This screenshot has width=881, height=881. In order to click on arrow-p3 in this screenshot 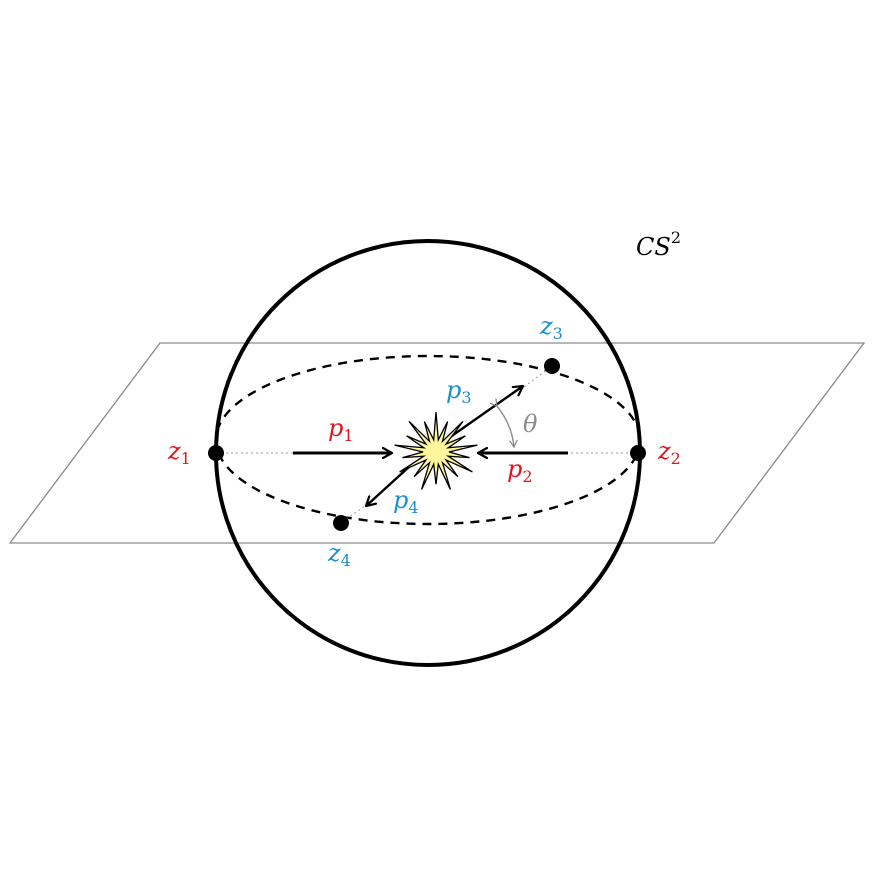, I will do `click(484, 413)`.